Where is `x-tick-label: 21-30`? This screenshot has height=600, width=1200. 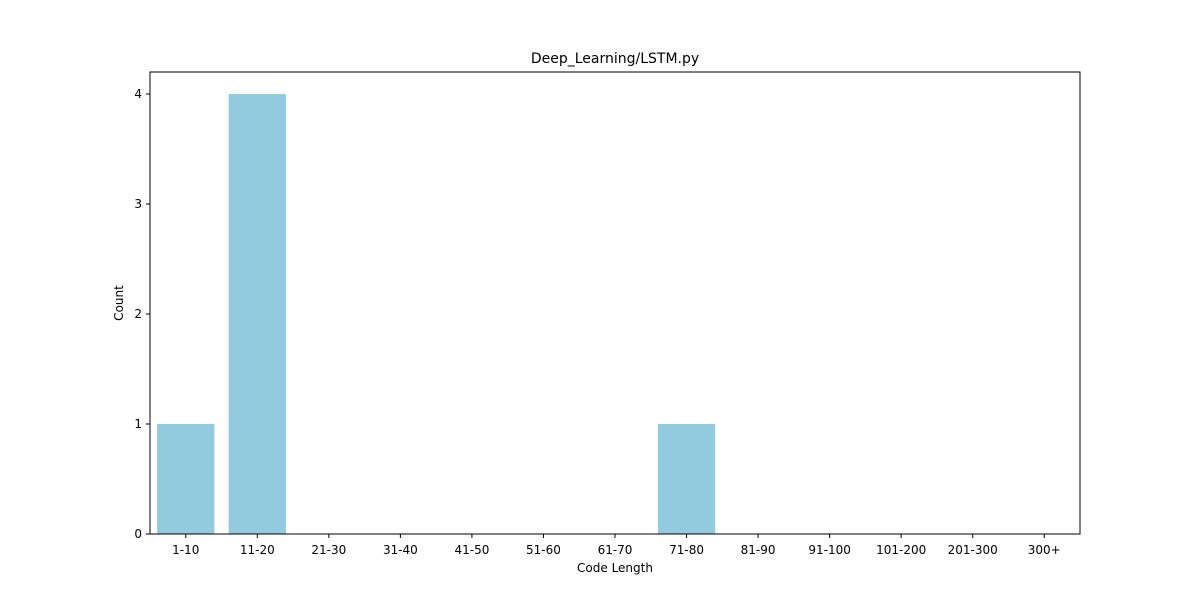 x-tick-label: 21-30 is located at coordinates (328, 550).